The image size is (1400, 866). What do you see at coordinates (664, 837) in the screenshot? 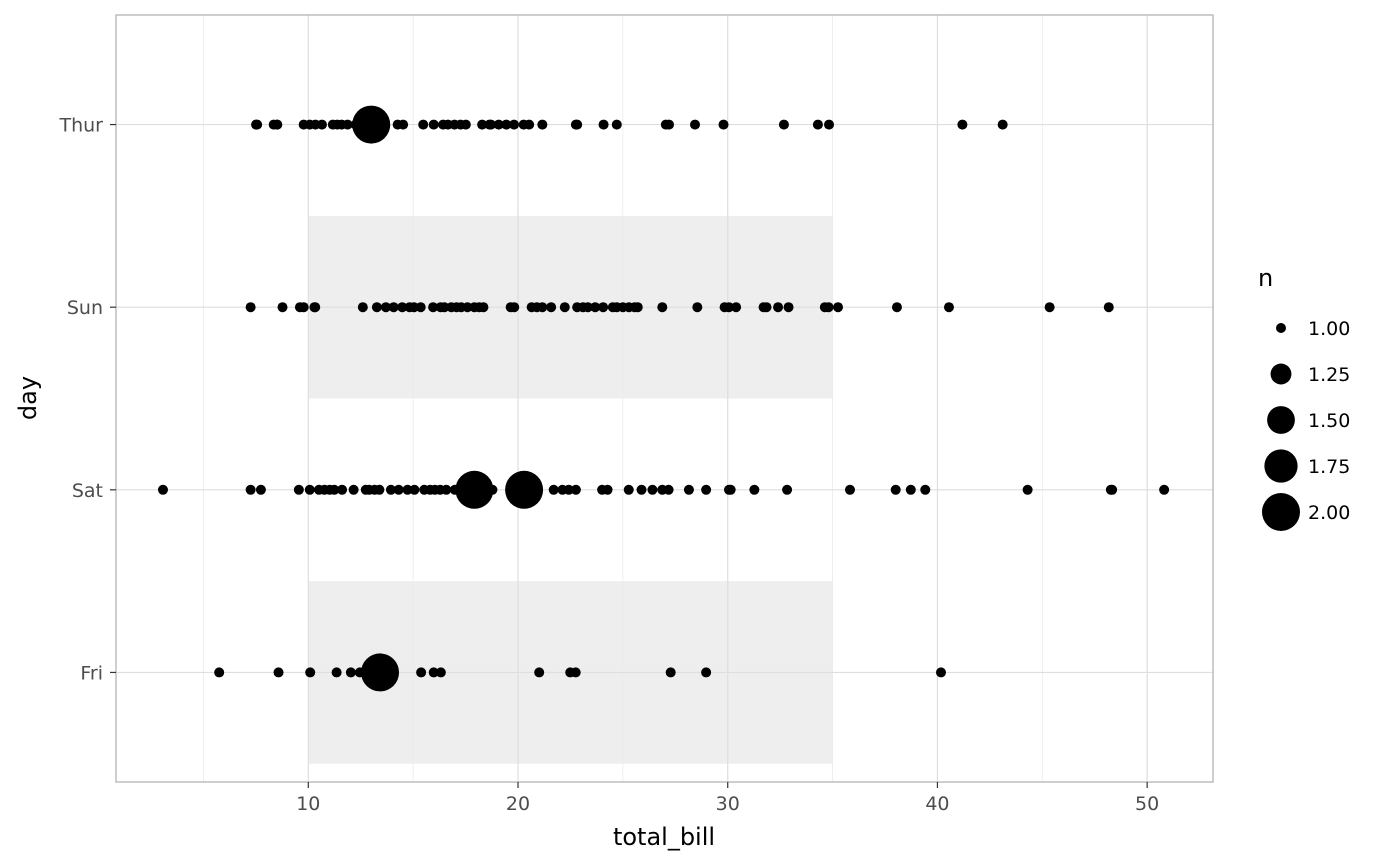
I see `x-axis-title: total_bill` at bounding box center [664, 837].